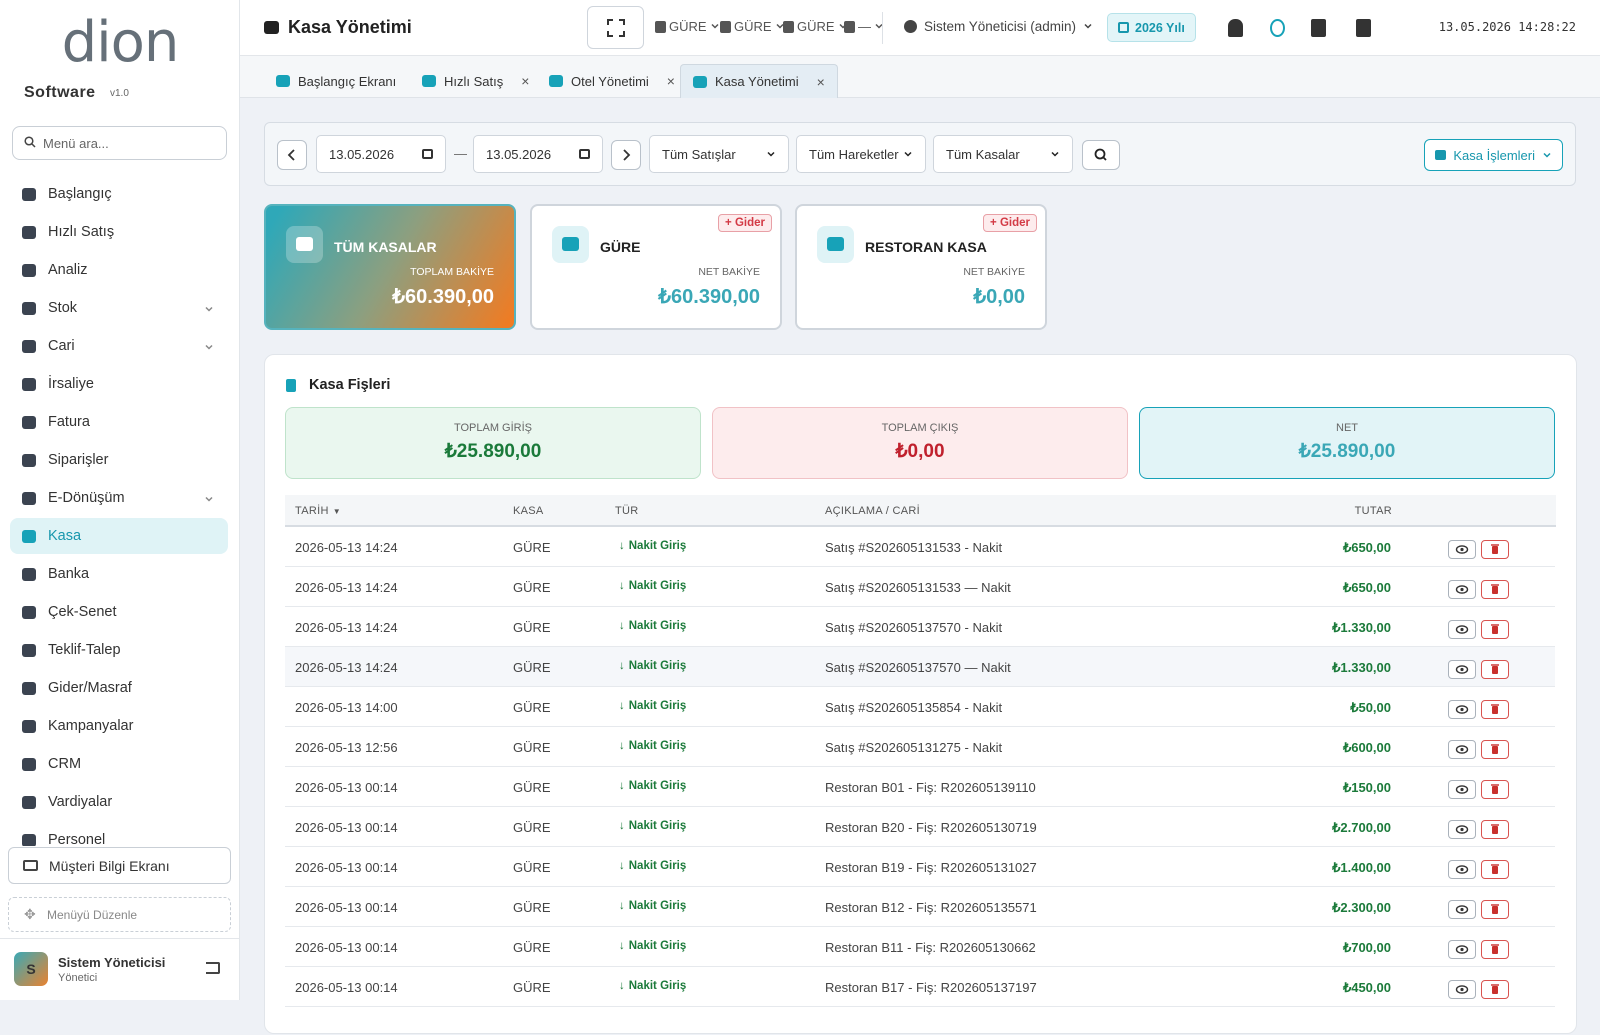  I want to click on branch-selector: —, so click(864, 26).